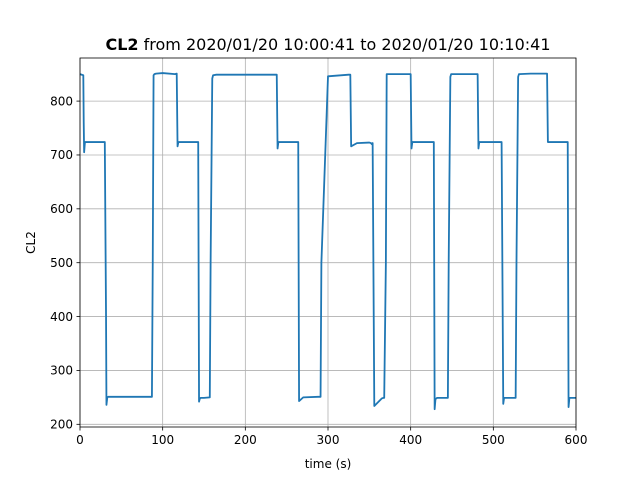 This screenshot has height=480, width=640. What do you see at coordinates (80, 440) in the screenshot?
I see `x-tick-label: 0` at bounding box center [80, 440].